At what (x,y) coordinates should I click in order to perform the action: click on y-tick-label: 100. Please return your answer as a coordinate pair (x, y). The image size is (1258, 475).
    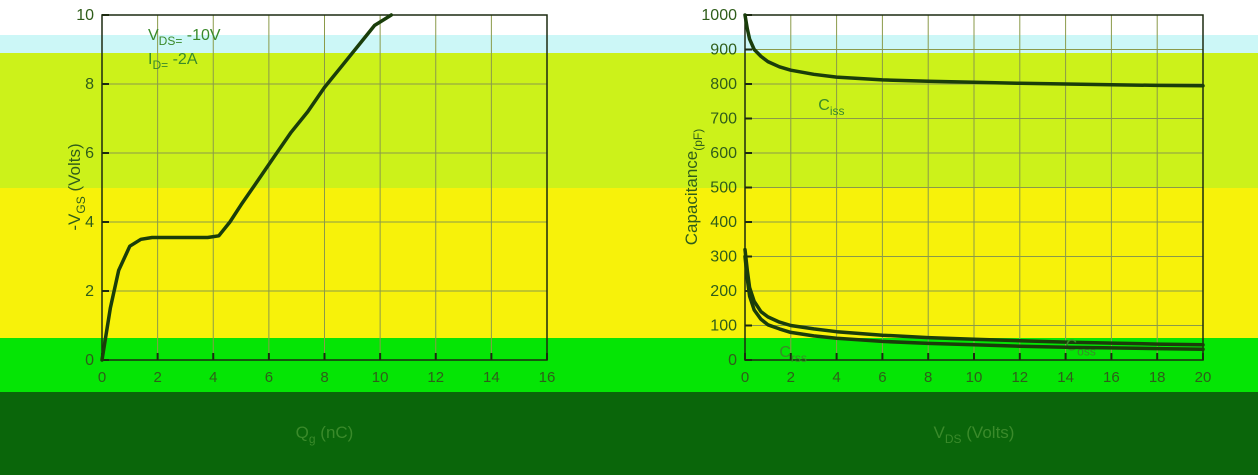
    Looking at the image, I should click on (723, 326).